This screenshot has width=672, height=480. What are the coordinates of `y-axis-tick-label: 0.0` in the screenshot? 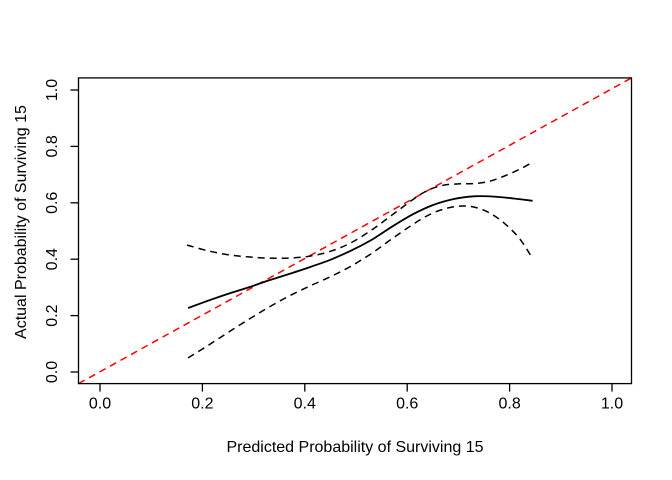 It's located at (52, 372).